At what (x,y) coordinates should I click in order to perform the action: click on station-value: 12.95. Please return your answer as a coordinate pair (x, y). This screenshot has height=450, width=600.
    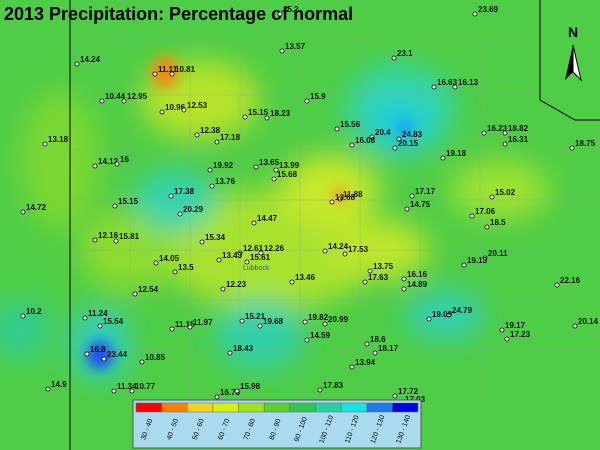
    Looking at the image, I should click on (137, 96).